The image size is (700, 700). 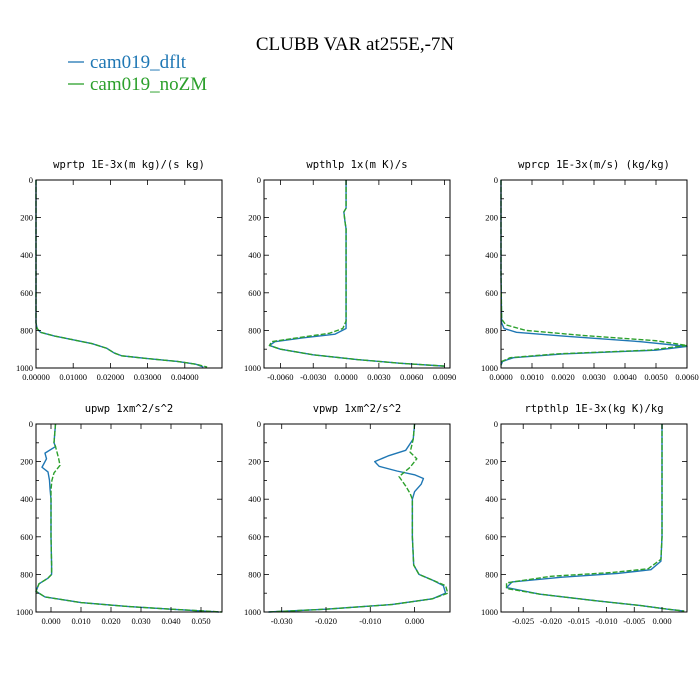 What do you see at coordinates (170, 621) in the screenshot?
I see `x-tick-label: 0.040` at bounding box center [170, 621].